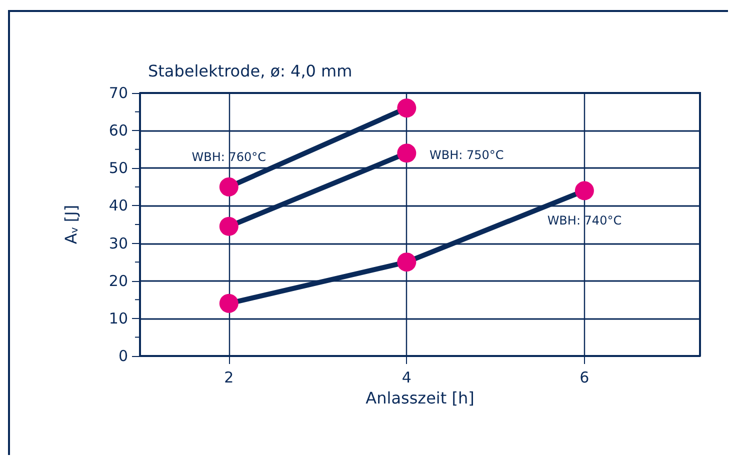  What do you see at coordinates (118, 168) in the screenshot?
I see `y-tick-label: 50` at bounding box center [118, 168].